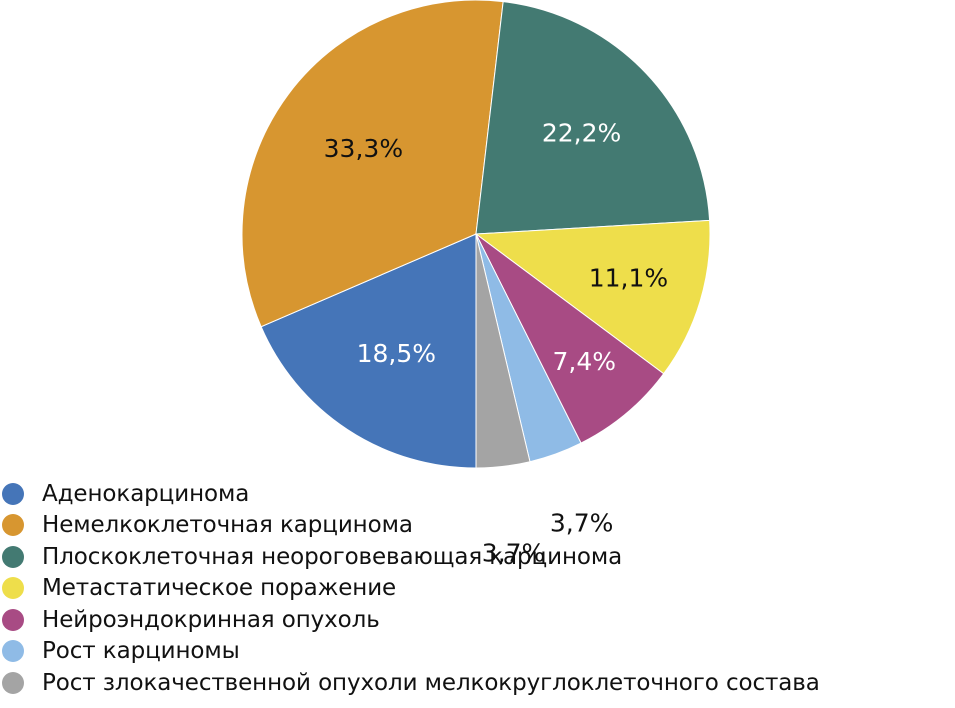  What do you see at coordinates (227, 525) in the screenshot?
I see `legend-label: Немелкоклеточная карцинома` at bounding box center [227, 525].